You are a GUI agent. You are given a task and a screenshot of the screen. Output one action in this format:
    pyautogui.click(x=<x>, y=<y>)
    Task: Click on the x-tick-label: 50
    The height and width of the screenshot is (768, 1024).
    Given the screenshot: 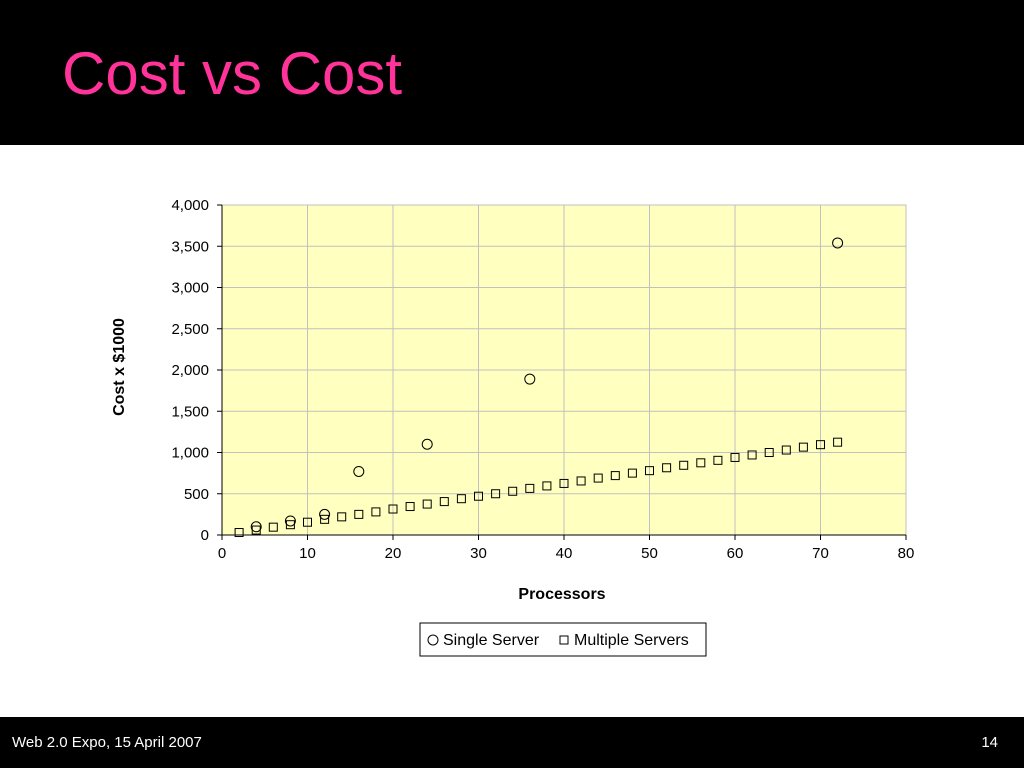 What is the action you would take?
    pyautogui.click(x=649, y=553)
    